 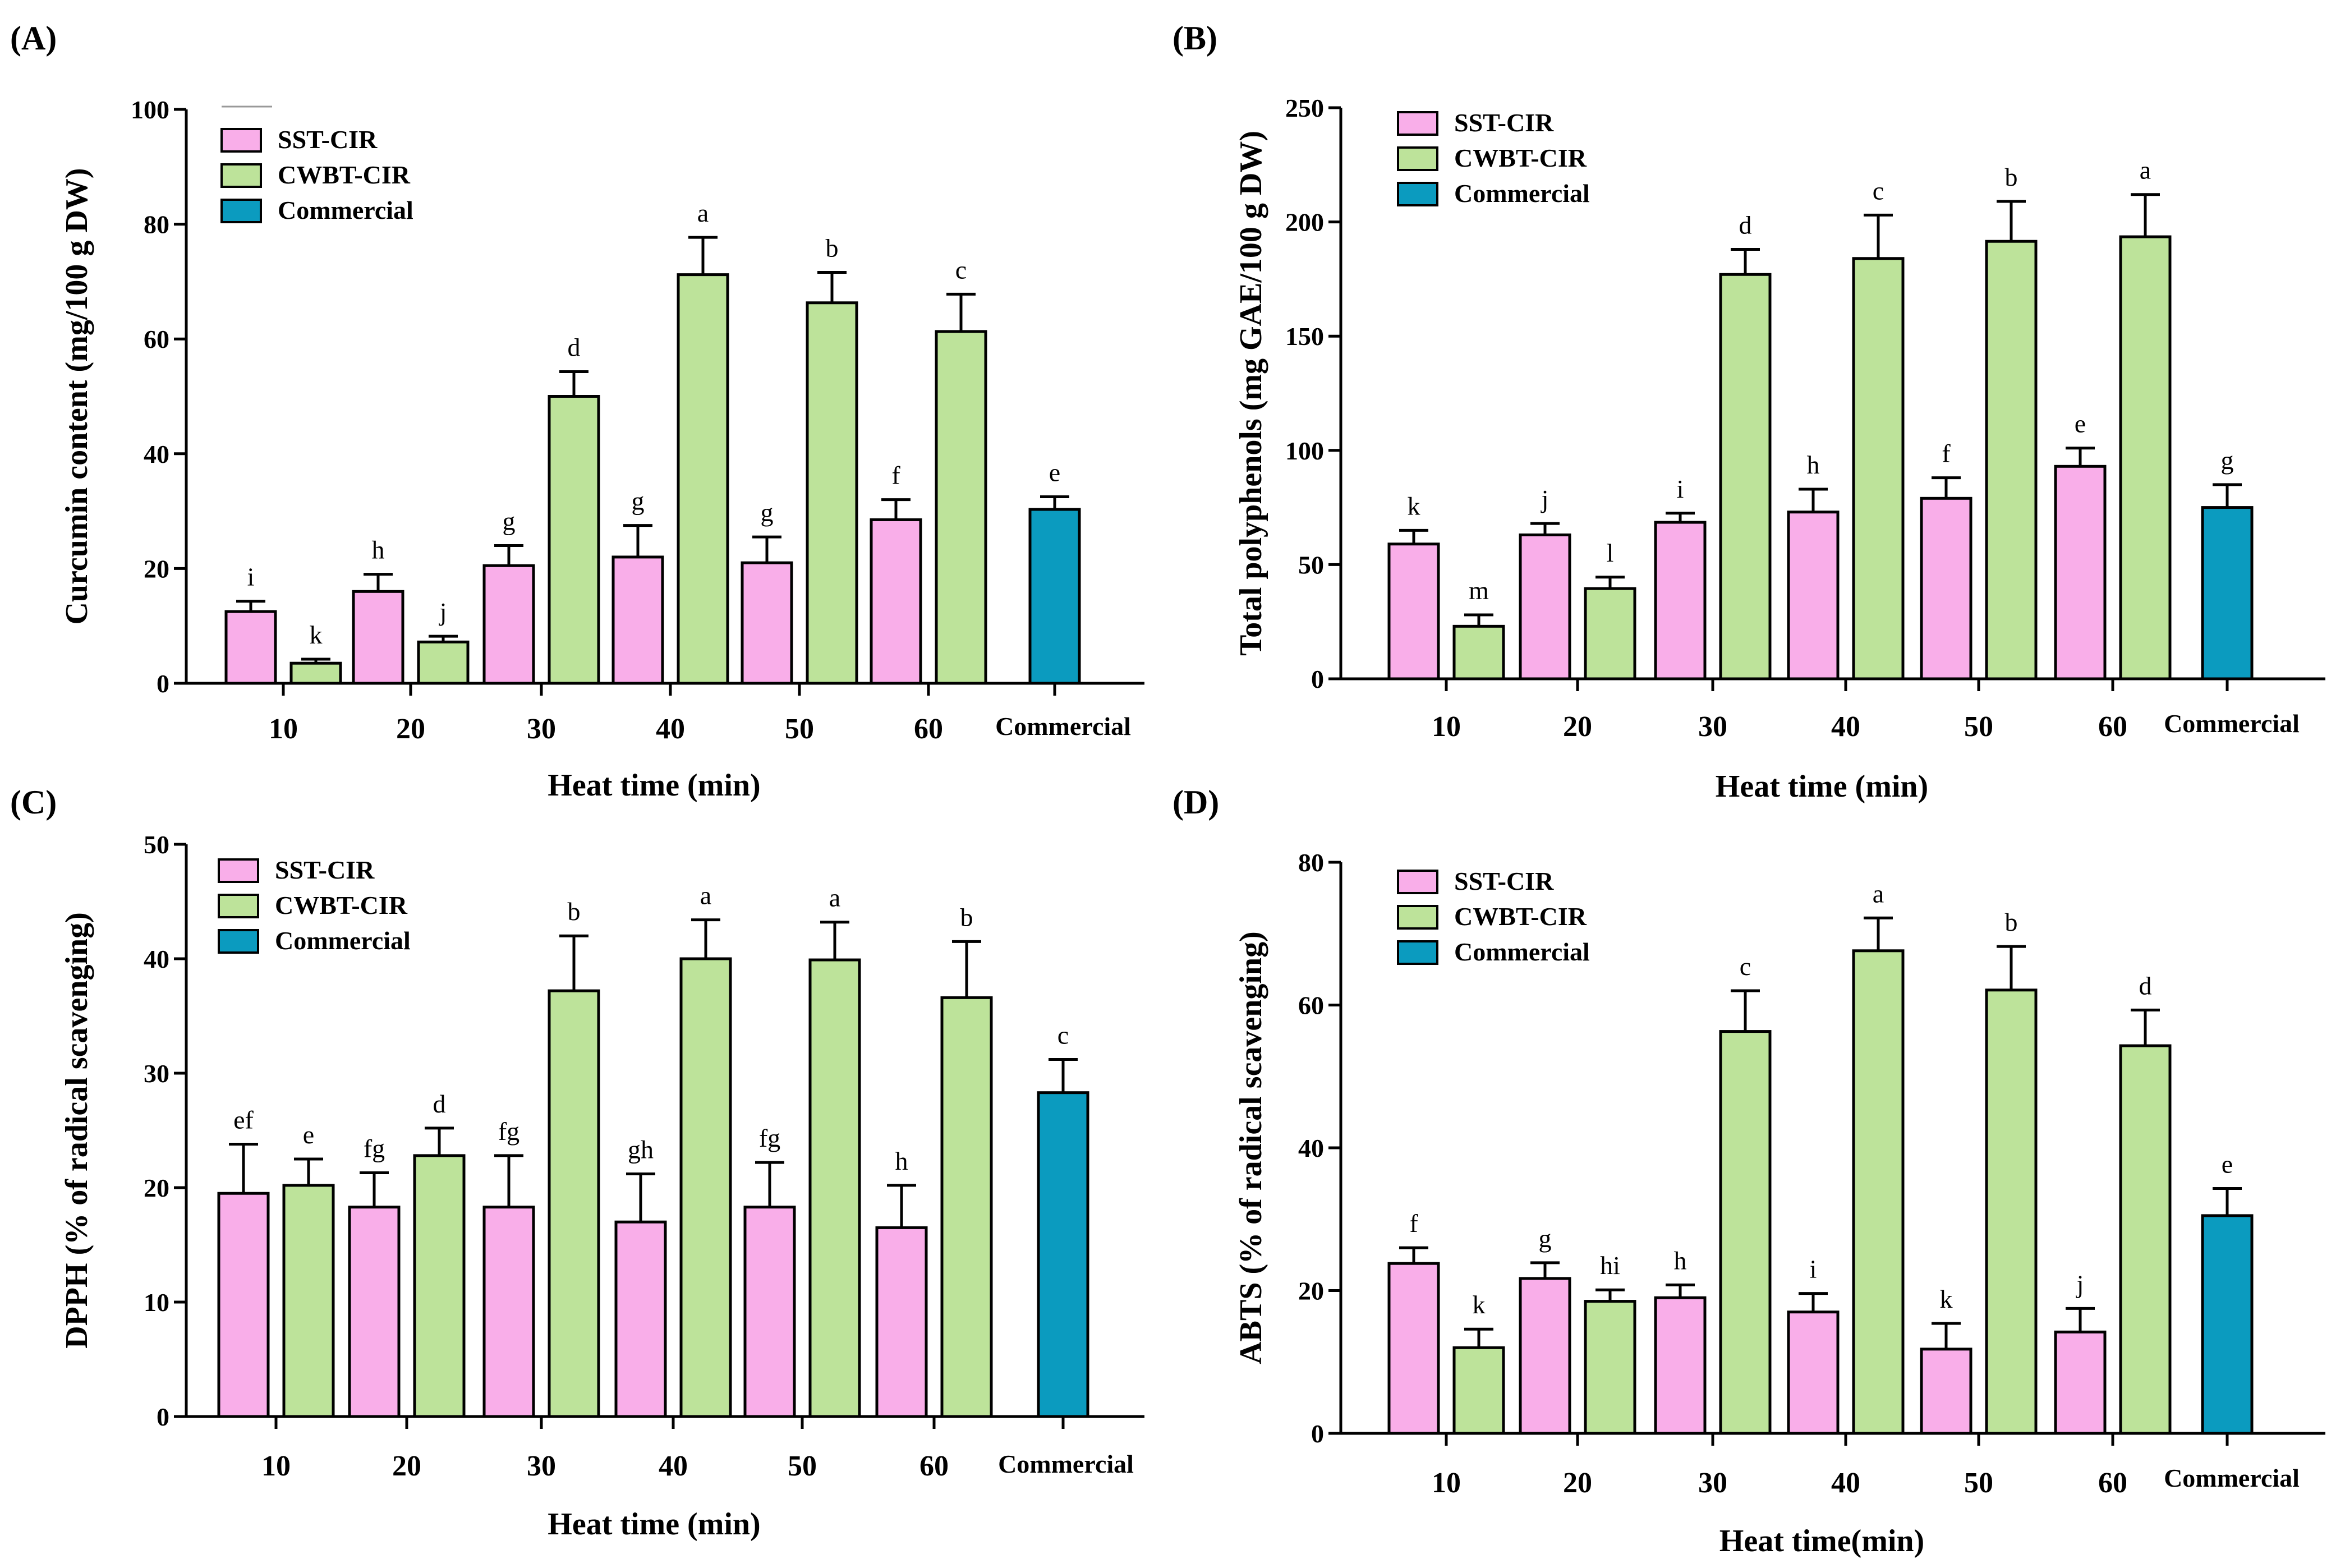 What do you see at coordinates (1194, 38) in the screenshot?
I see `panel-label: (B)` at bounding box center [1194, 38].